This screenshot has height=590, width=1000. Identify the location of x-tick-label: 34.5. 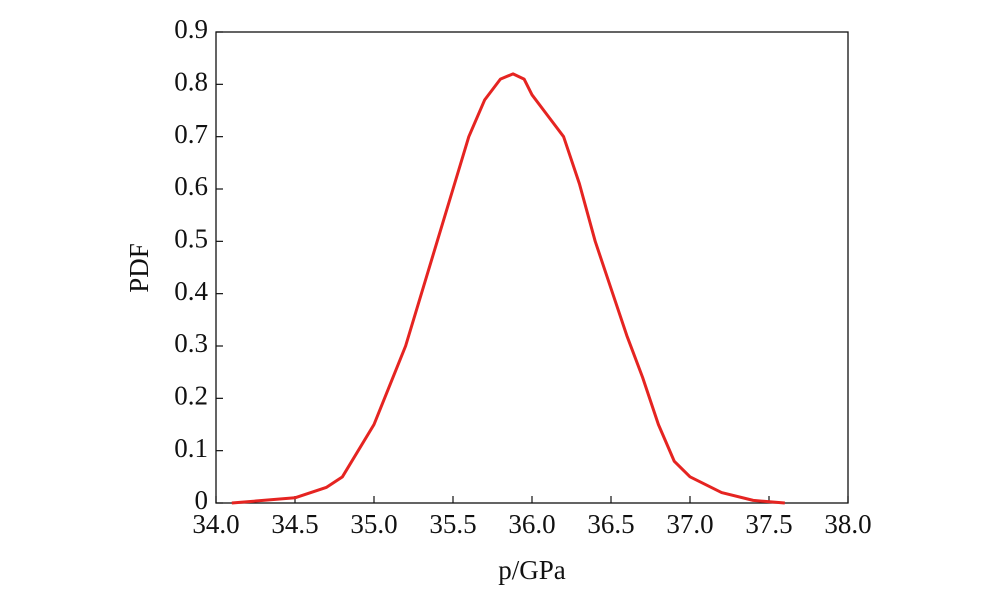
(294, 524).